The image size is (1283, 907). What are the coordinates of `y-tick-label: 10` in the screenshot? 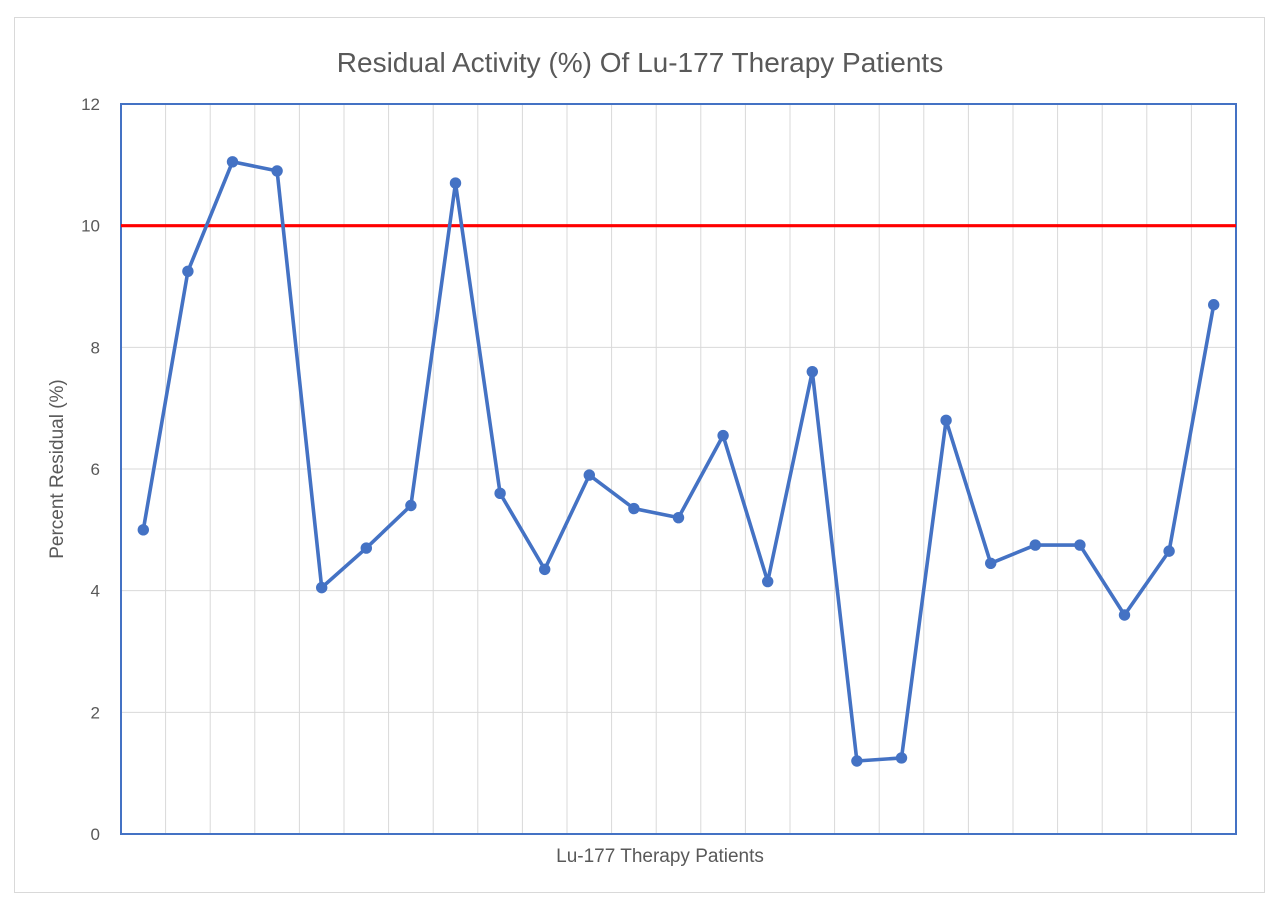 It's located at (90, 226).